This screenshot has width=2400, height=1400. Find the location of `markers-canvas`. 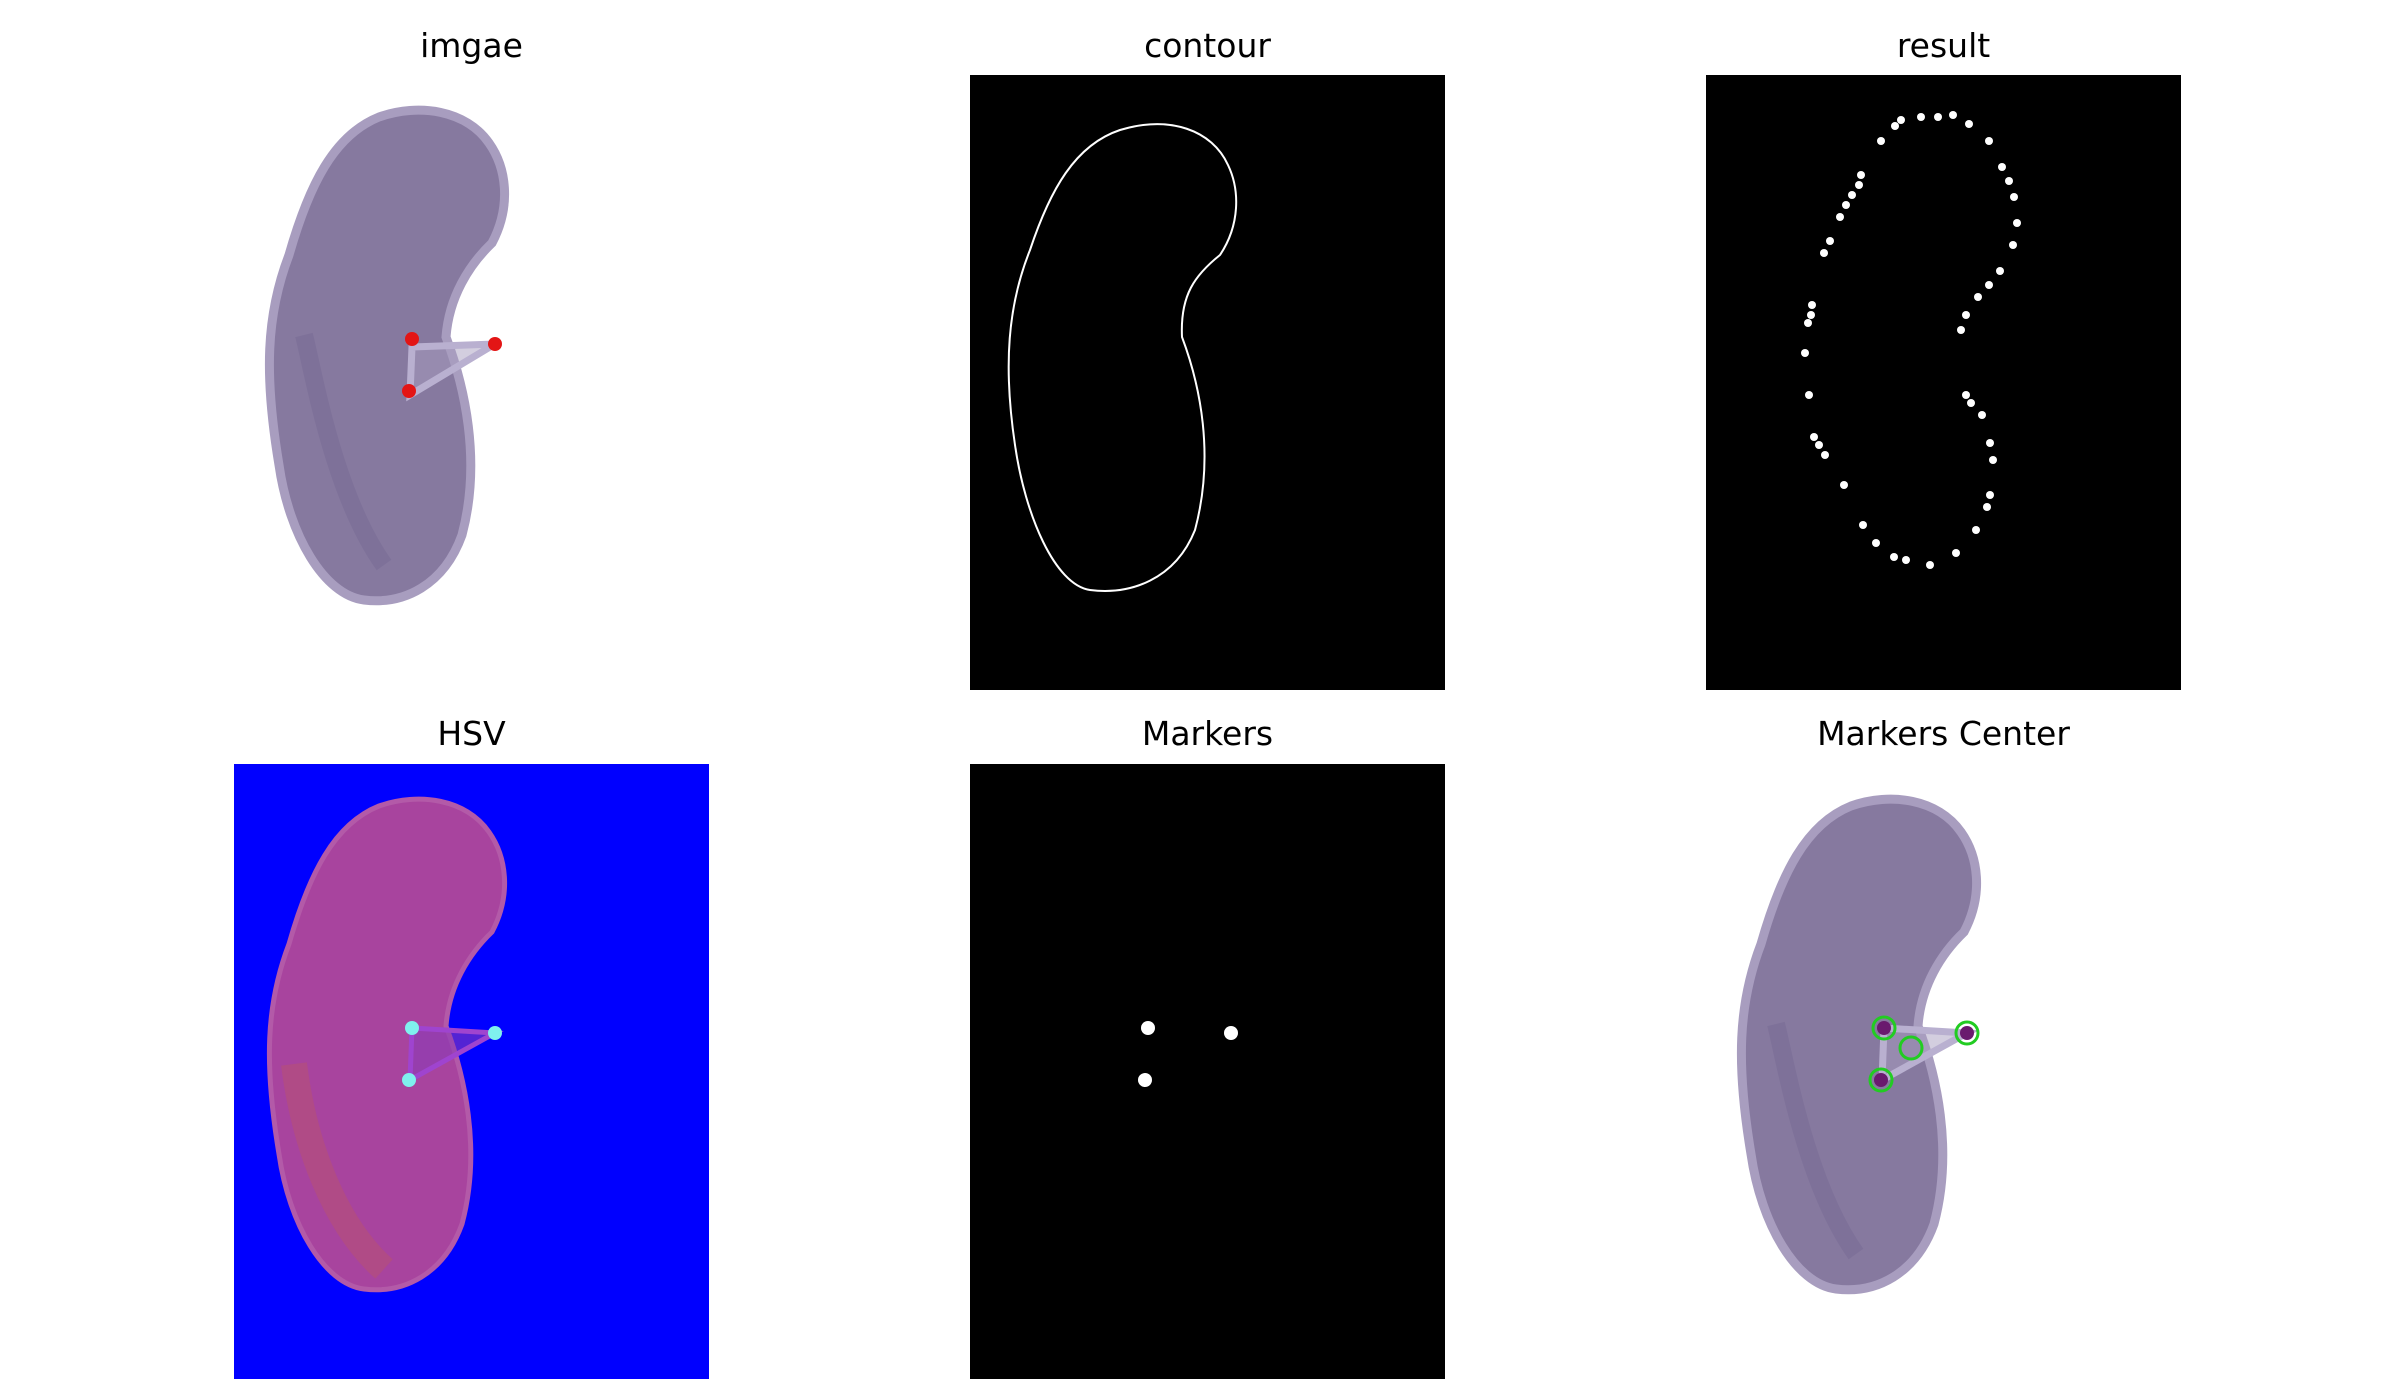

markers-canvas is located at coordinates (1188, 1054).